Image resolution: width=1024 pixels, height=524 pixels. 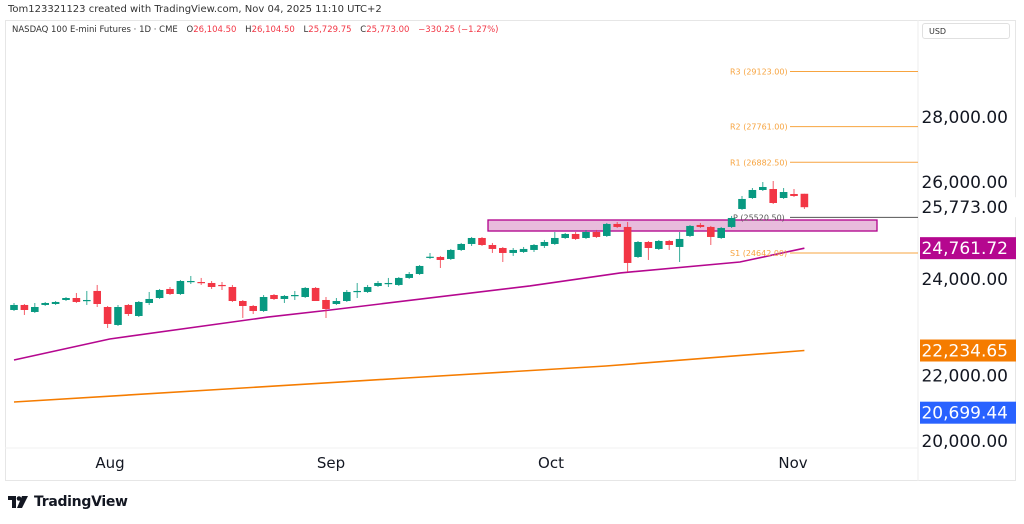 I want to click on low-label: L, so click(x=306, y=30).